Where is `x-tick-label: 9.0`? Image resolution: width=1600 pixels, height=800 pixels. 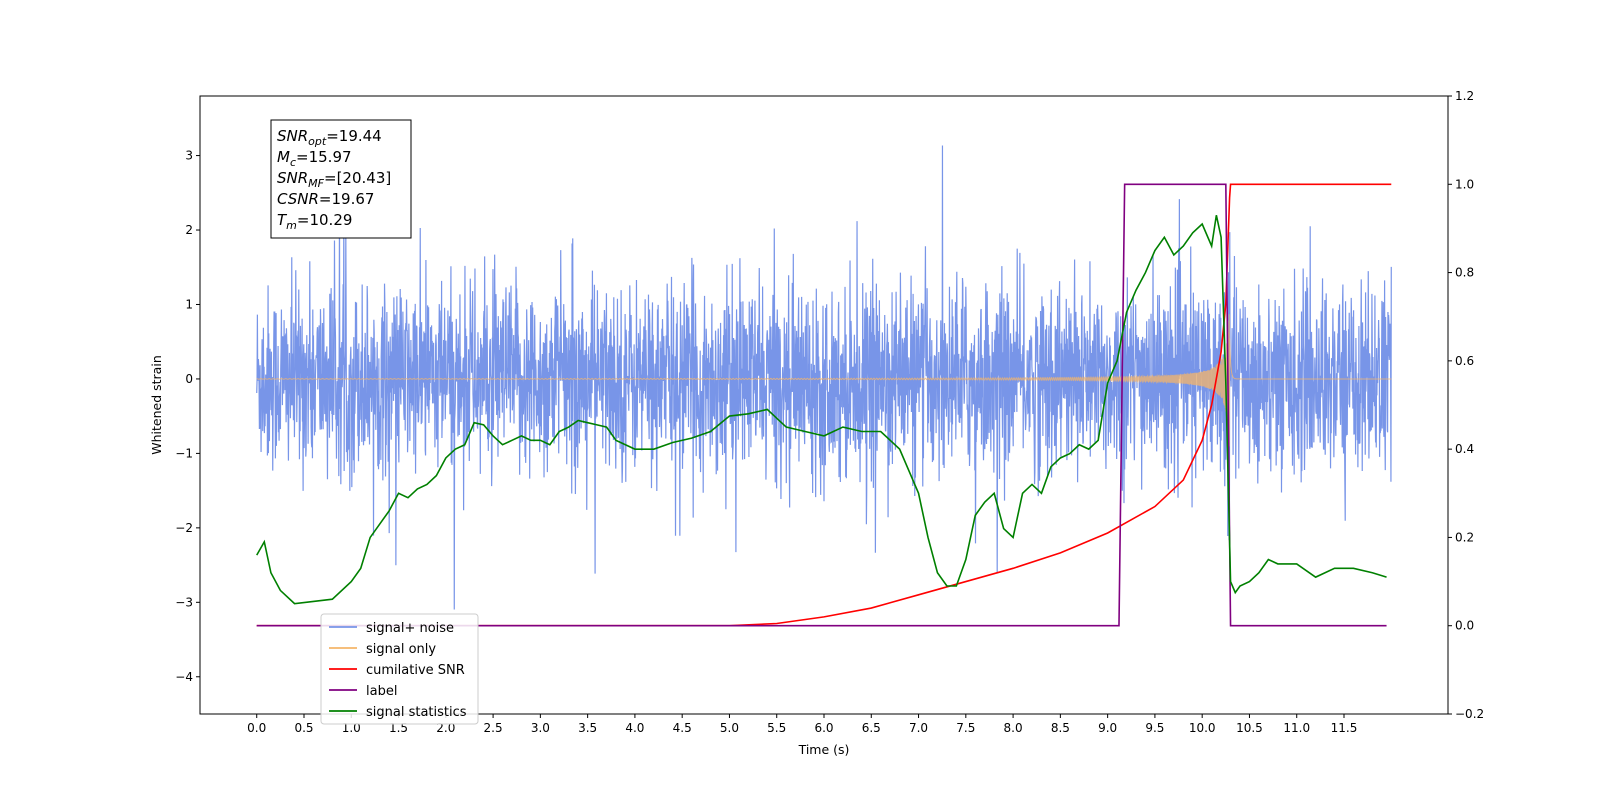 x-tick-label: 9.0 is located at coordinates (1107, 728).